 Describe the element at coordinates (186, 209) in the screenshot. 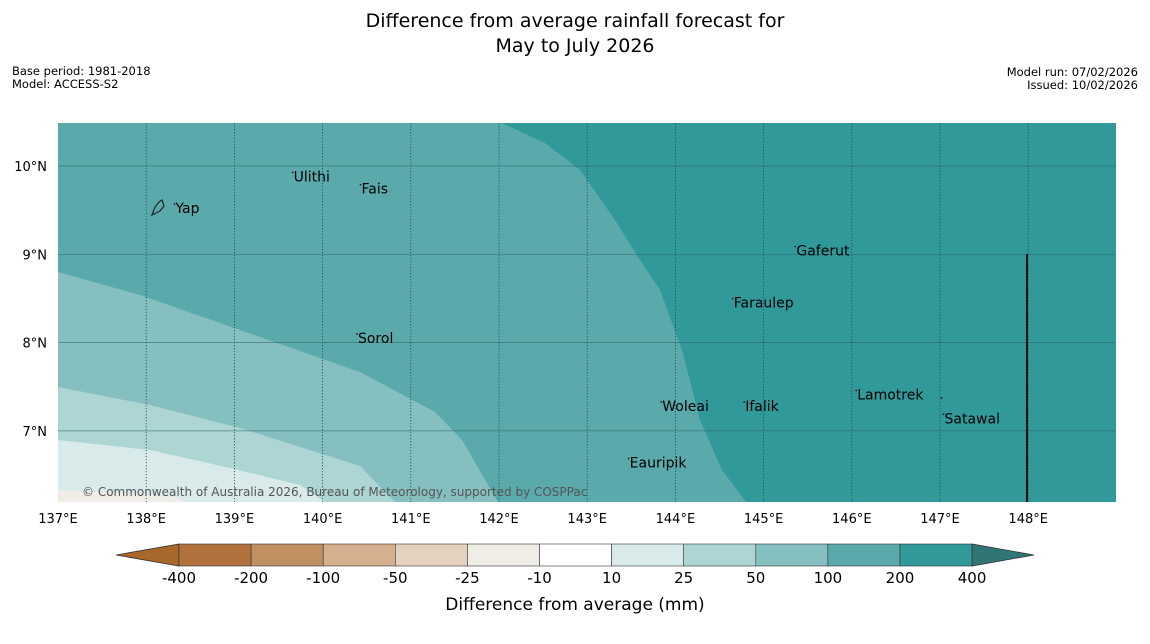

I see `island-label-yap: Yap` at that location.